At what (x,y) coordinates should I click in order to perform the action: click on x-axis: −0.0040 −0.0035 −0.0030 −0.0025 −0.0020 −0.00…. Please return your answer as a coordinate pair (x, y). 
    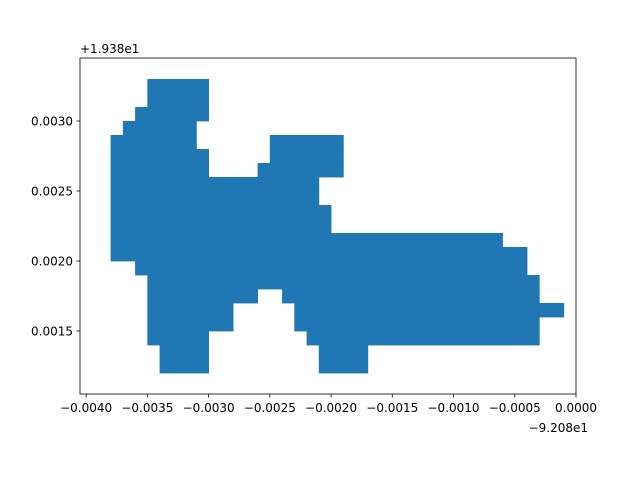
    Looking at the image, I should click on (328, 404).